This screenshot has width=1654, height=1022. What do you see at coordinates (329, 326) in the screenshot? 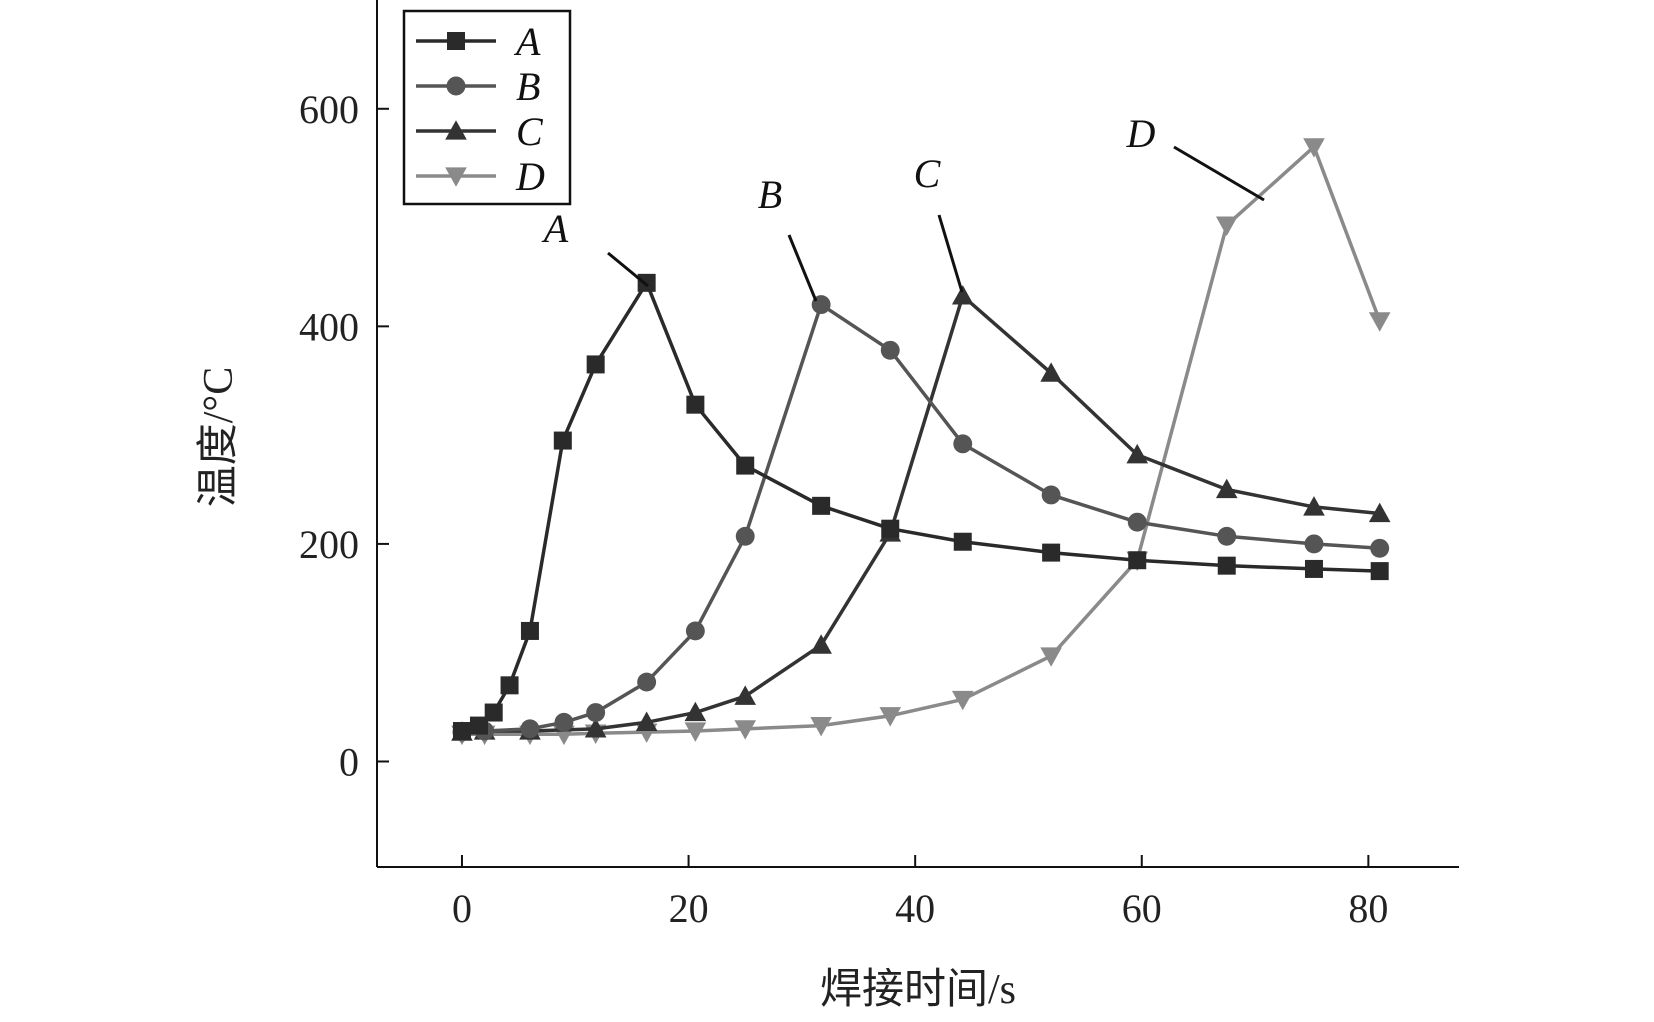
I see `y-tick-label: 400` at bounding box center [329, 326].